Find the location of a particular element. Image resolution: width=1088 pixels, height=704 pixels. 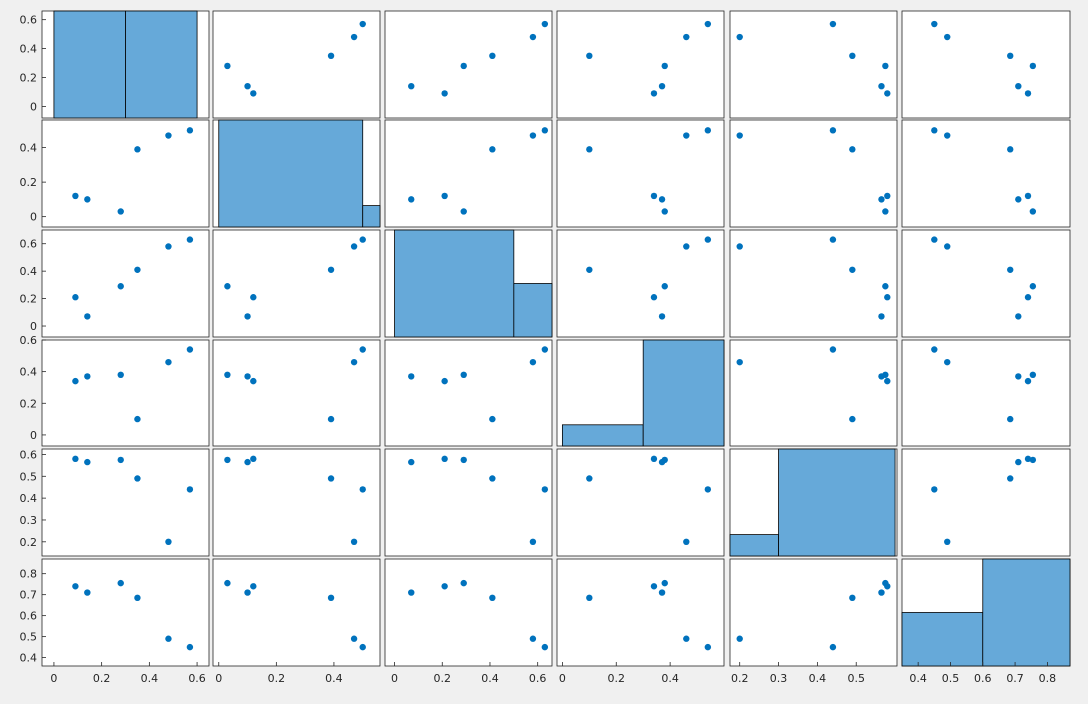

ytick-label-5-4: 0.5 is located at coordinates (29, 476).